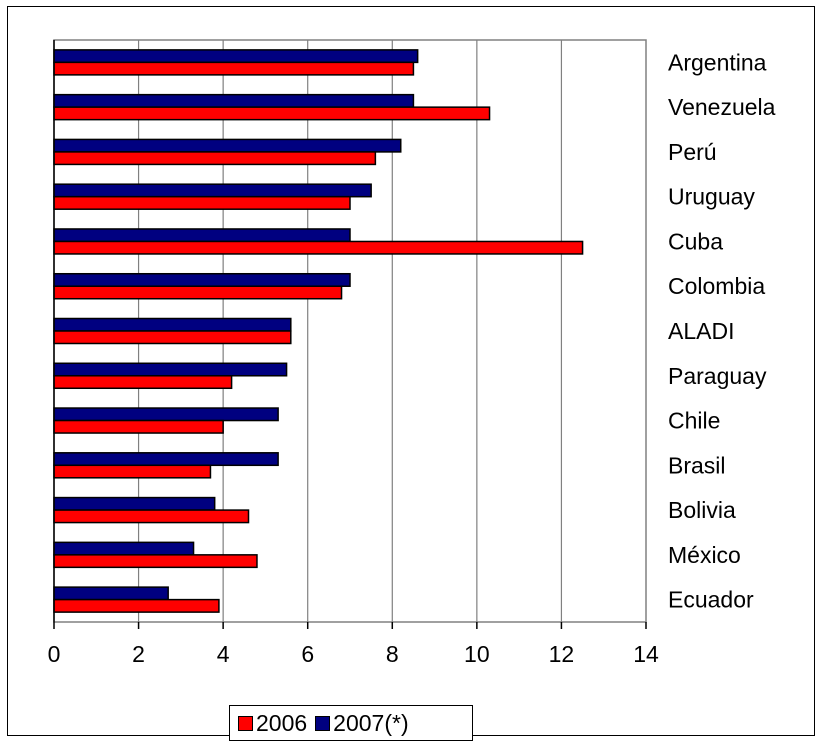  Describe the element at coordinates (716, 286) in the screenshot. I see `category-label: Colombia` at that location.